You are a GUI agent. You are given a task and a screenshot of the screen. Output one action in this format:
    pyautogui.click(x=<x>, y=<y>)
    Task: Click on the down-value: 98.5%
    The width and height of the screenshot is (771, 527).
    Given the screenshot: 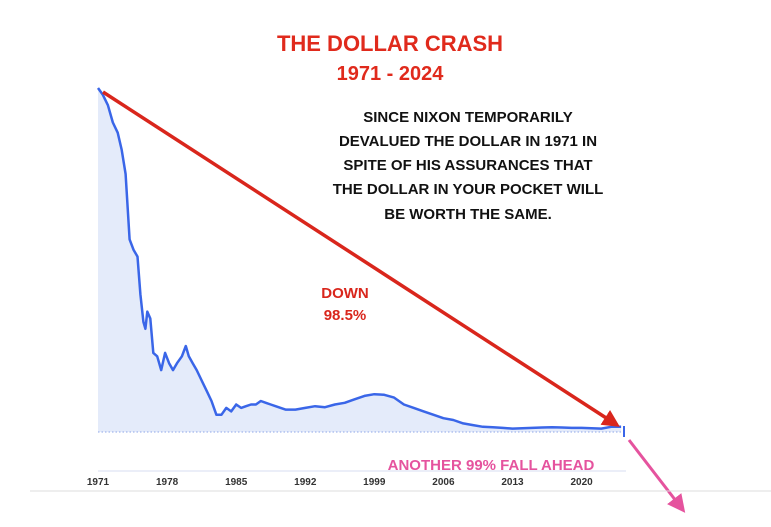 What is the action you would take?
    pyautogui.click(x=345, y=315)
    